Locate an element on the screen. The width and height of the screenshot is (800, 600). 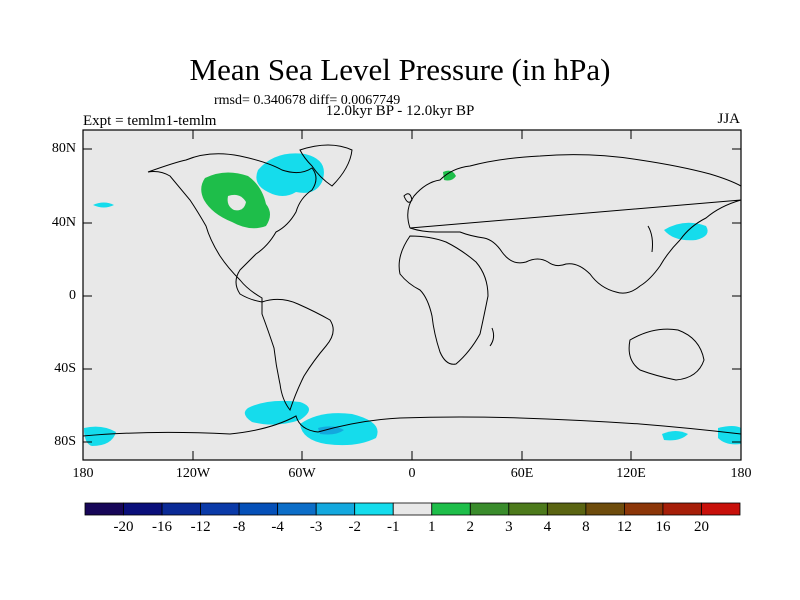
anomaly-north-pacific-left is located at coordinates (103, 205).